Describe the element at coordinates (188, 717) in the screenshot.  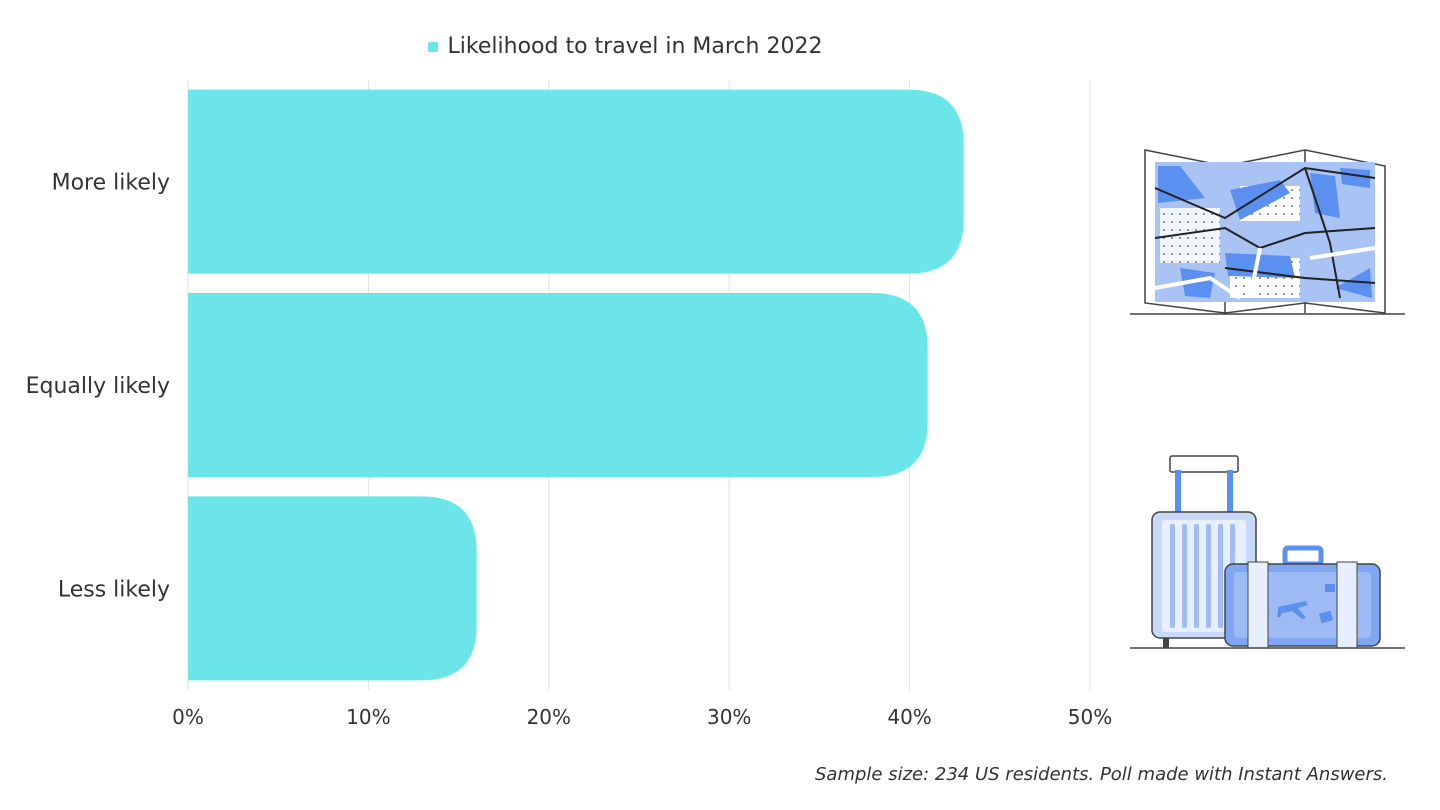
I see `x-tick-label: 0%` at that location.